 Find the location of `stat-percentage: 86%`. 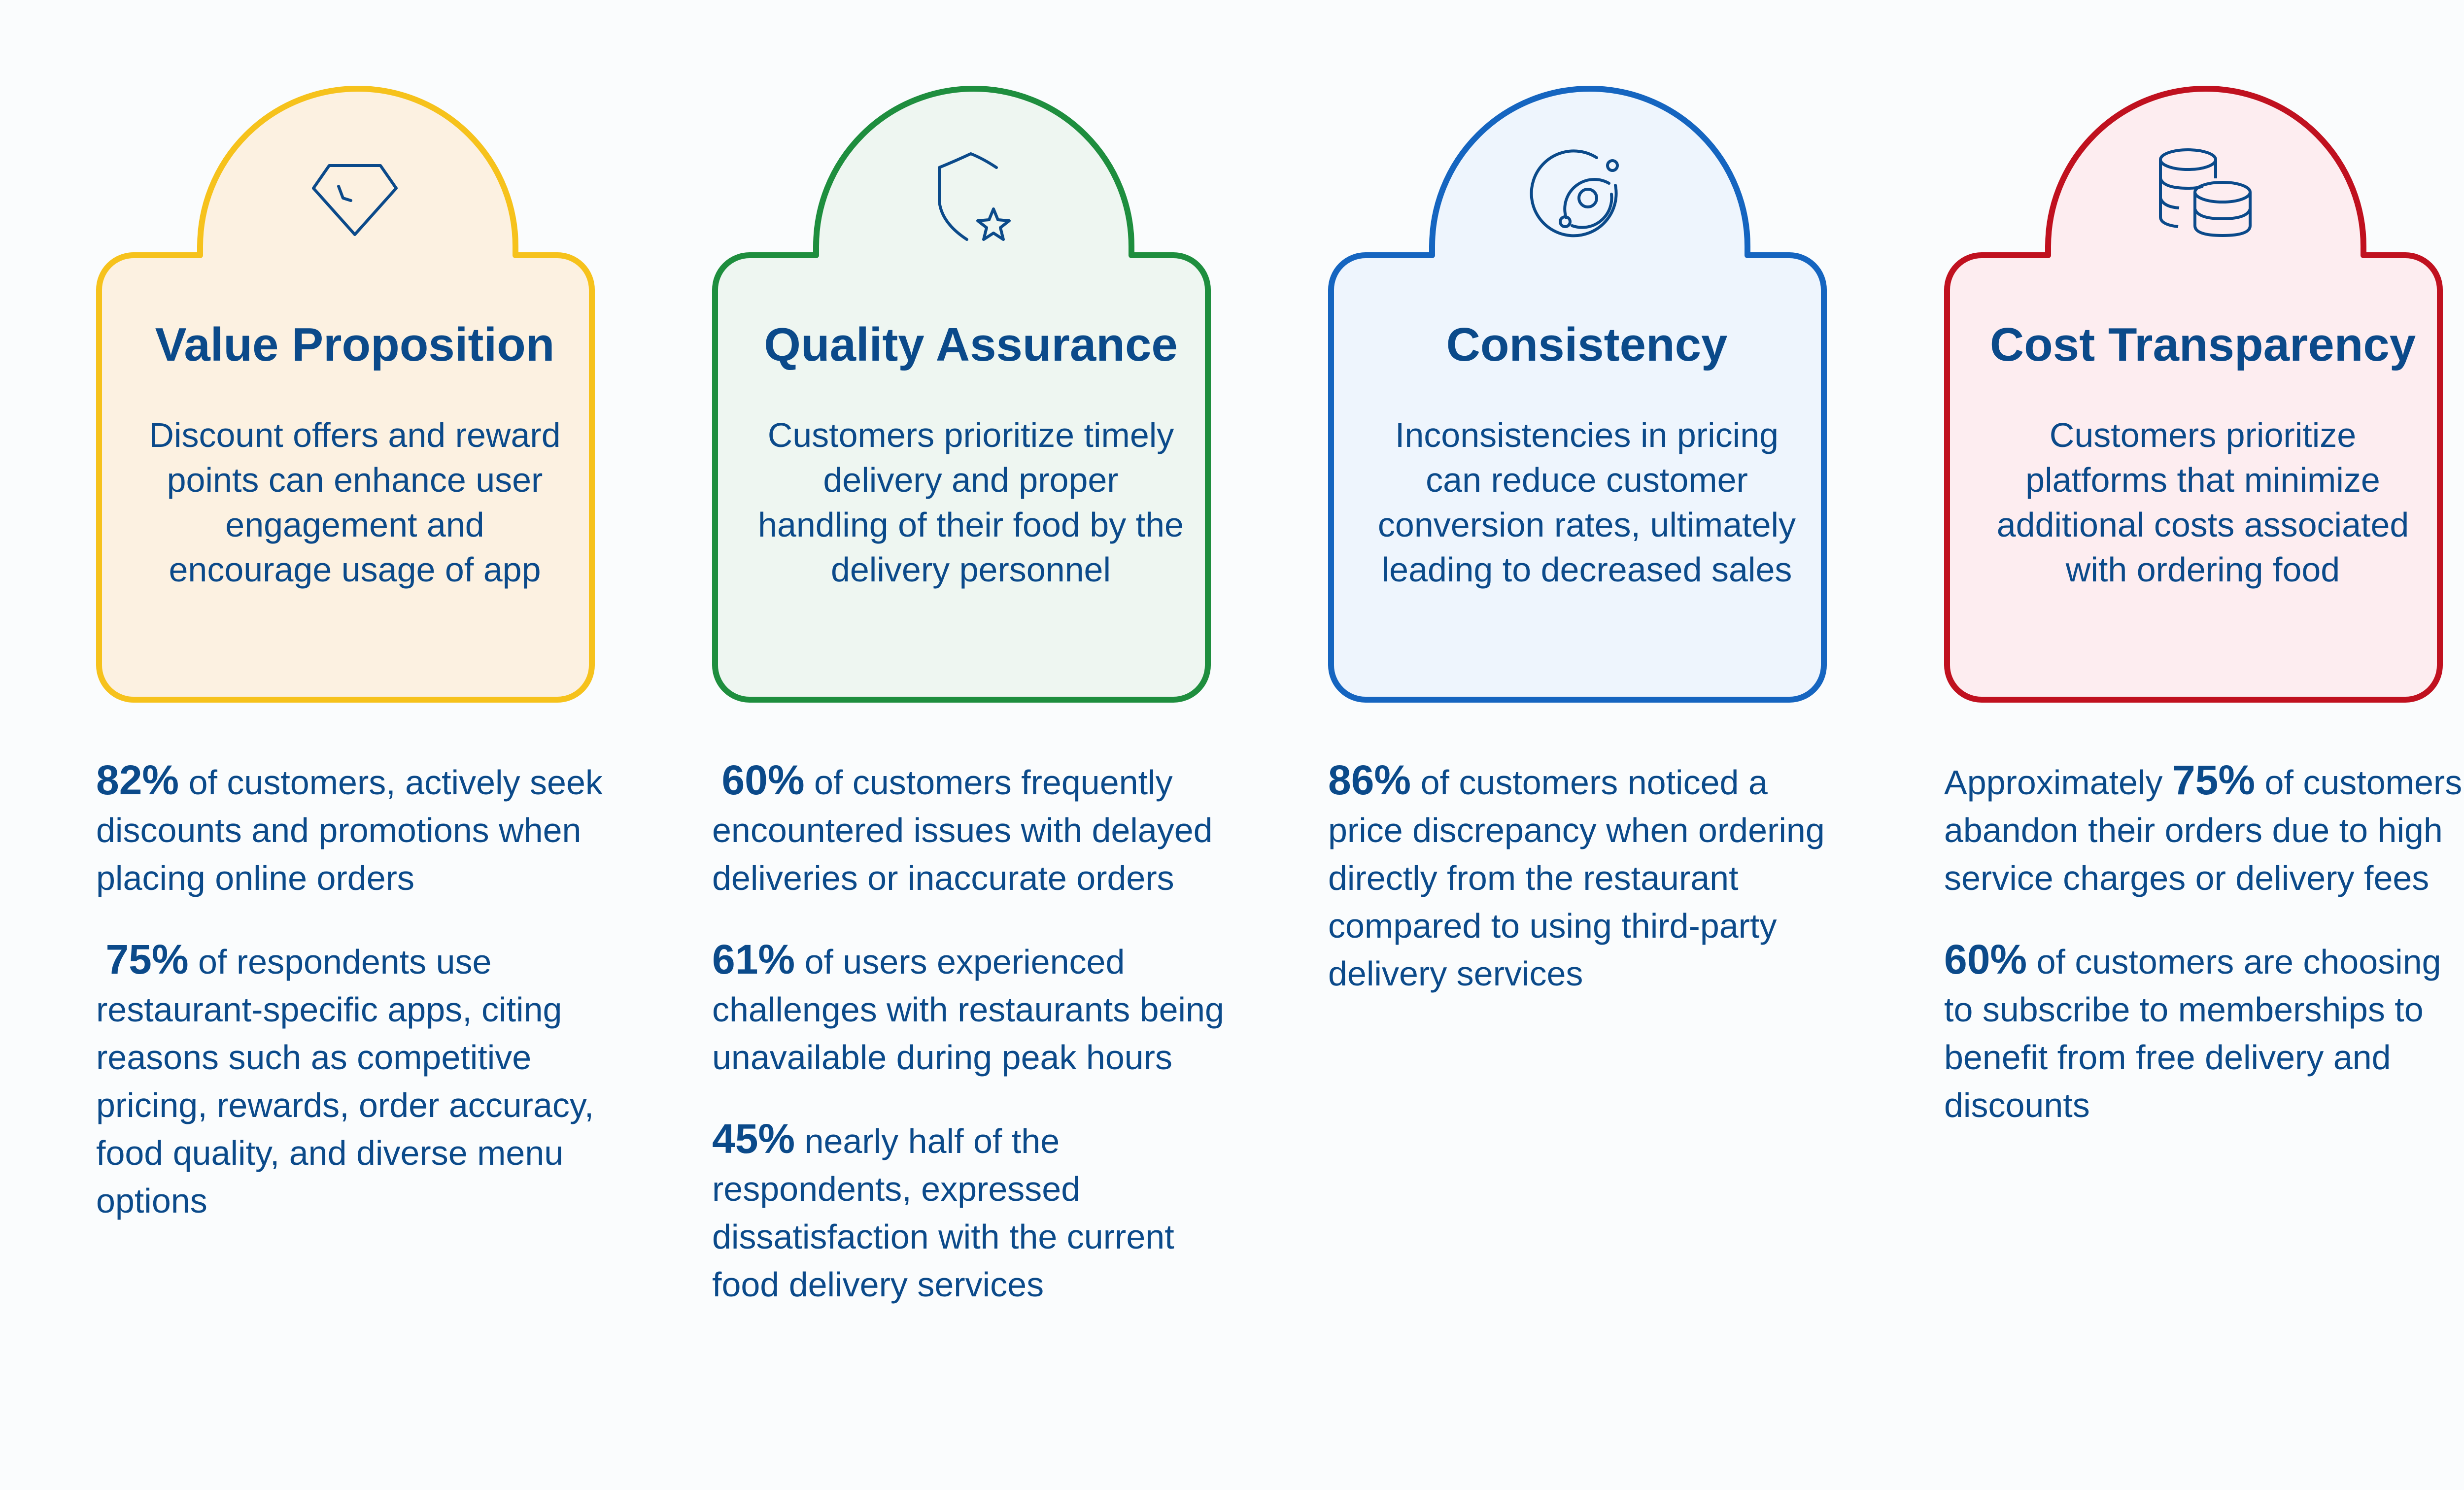

stat-percentage: 86% is located at coordinates (1369, 780).